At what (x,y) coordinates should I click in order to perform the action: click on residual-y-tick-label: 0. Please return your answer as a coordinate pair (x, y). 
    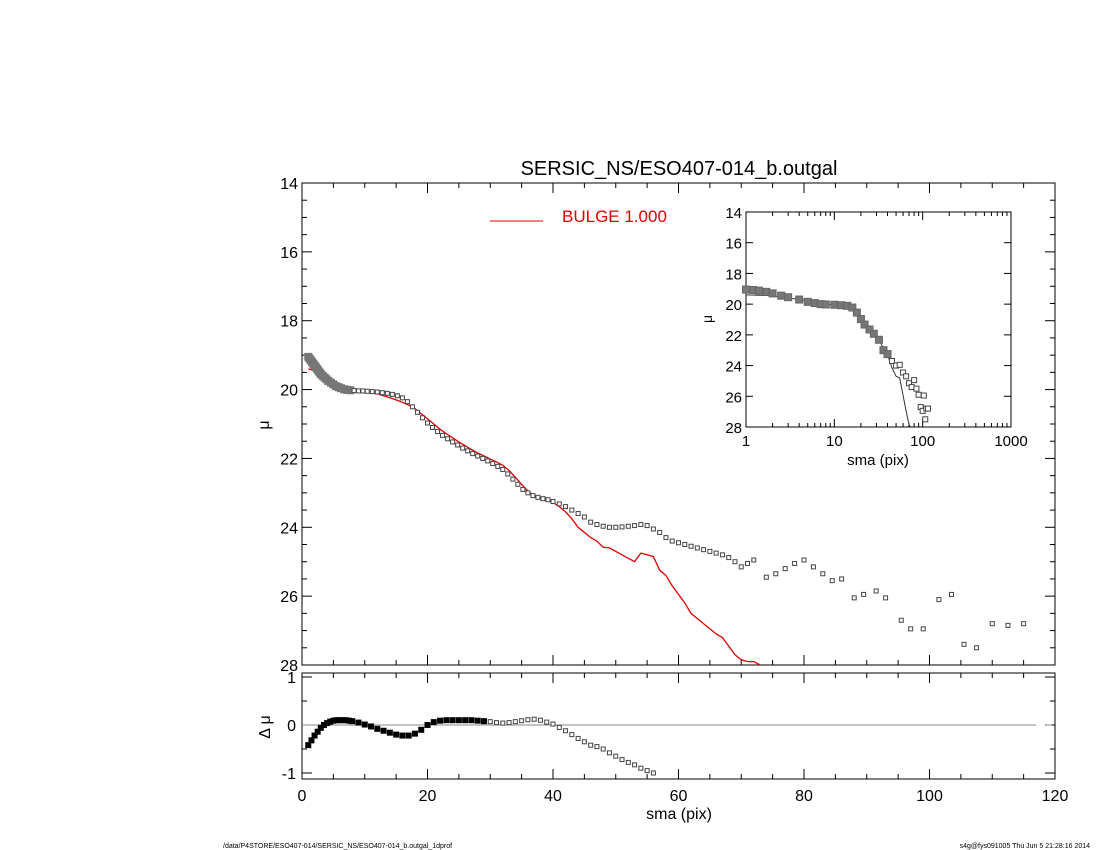
    Looking at the image, I should click on (291, 726).